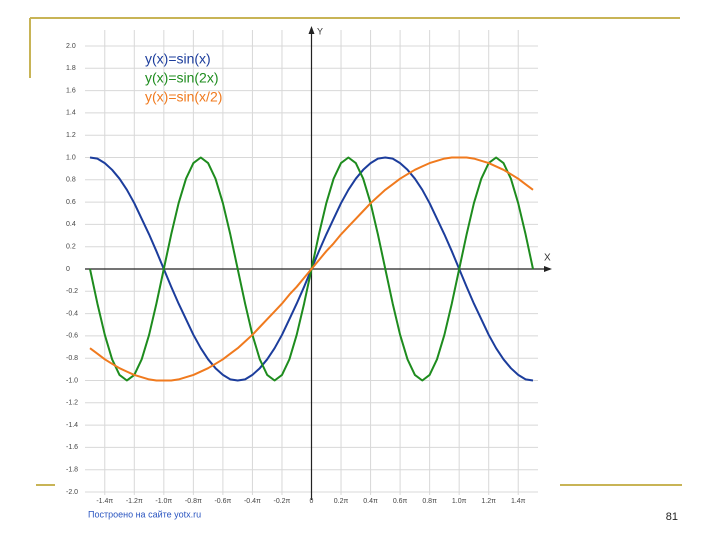 This screenshot has width=720, height=540. What do you see at coordinates (488, 501) in the screenshot?
I see `x-tick-label: 1.2π` at bounding box center [488, 501].